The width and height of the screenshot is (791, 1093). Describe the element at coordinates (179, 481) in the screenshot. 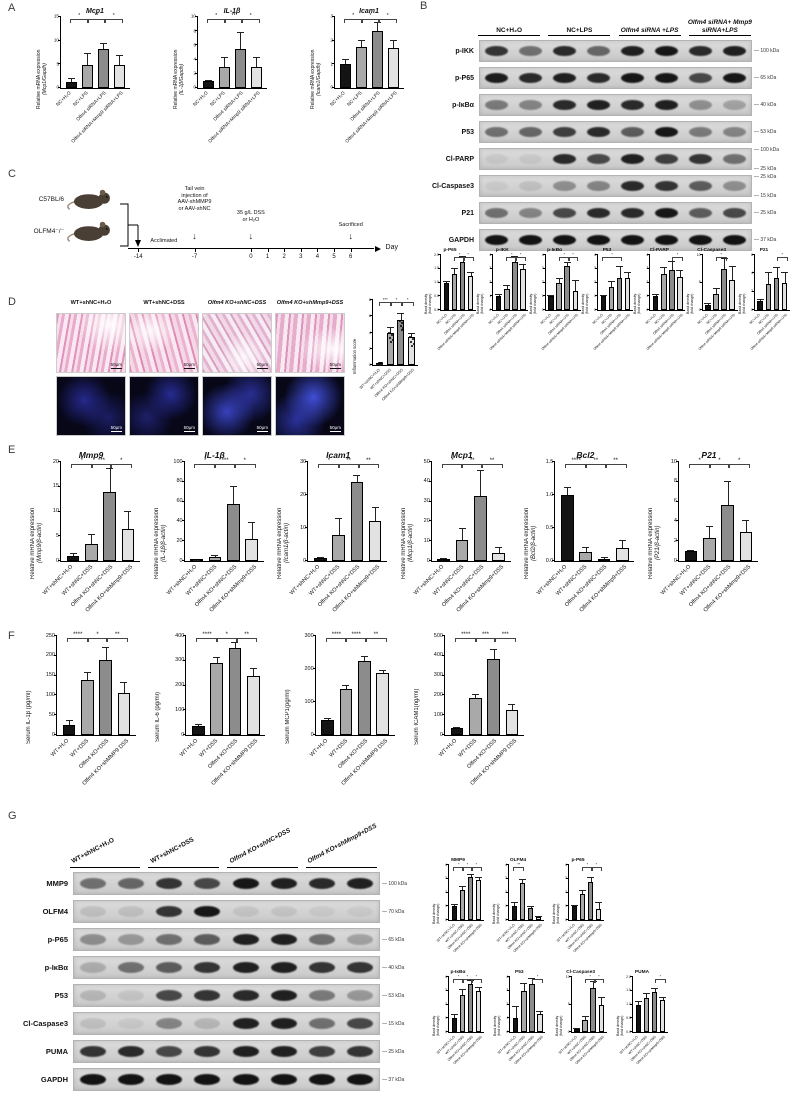

I see `y-tick-label: 80` at that location.